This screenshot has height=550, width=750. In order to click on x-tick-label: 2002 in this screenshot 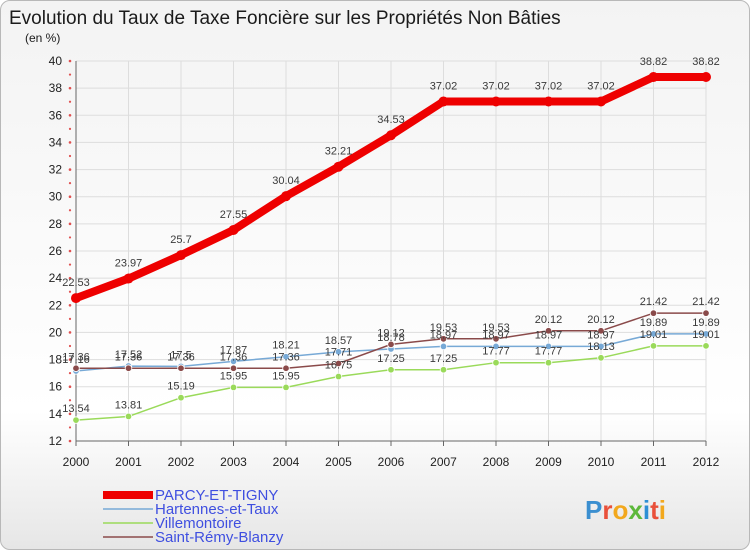, I will do `click(181, 462)`.